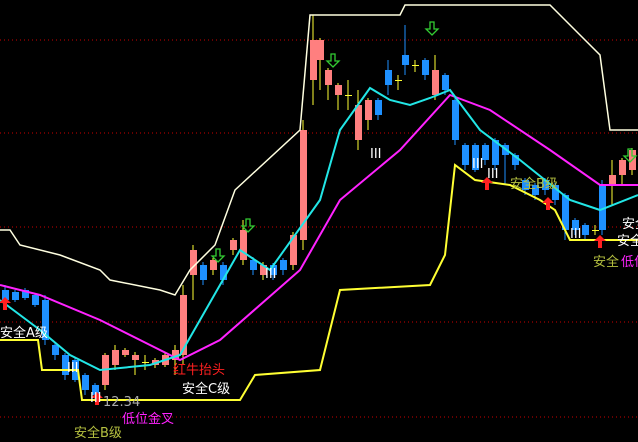 This screenshot has height=442, width=638. What do you see at coordinates (206, 389) in the screenshot?
I see `signal-label: 安全C级` at bounding box center [206, 389].